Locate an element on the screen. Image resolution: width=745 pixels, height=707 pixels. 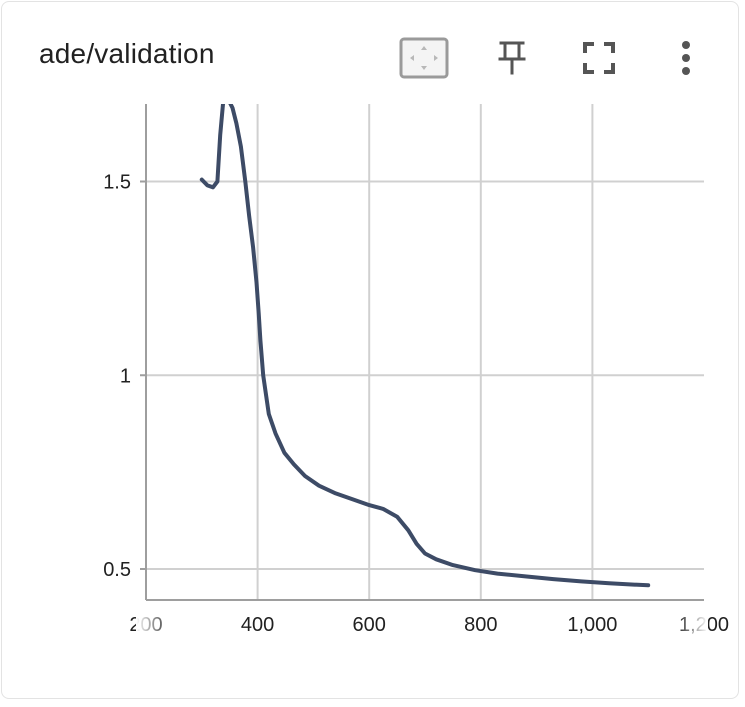
x-tick-label: 400 is located at coordinates (257, 625).